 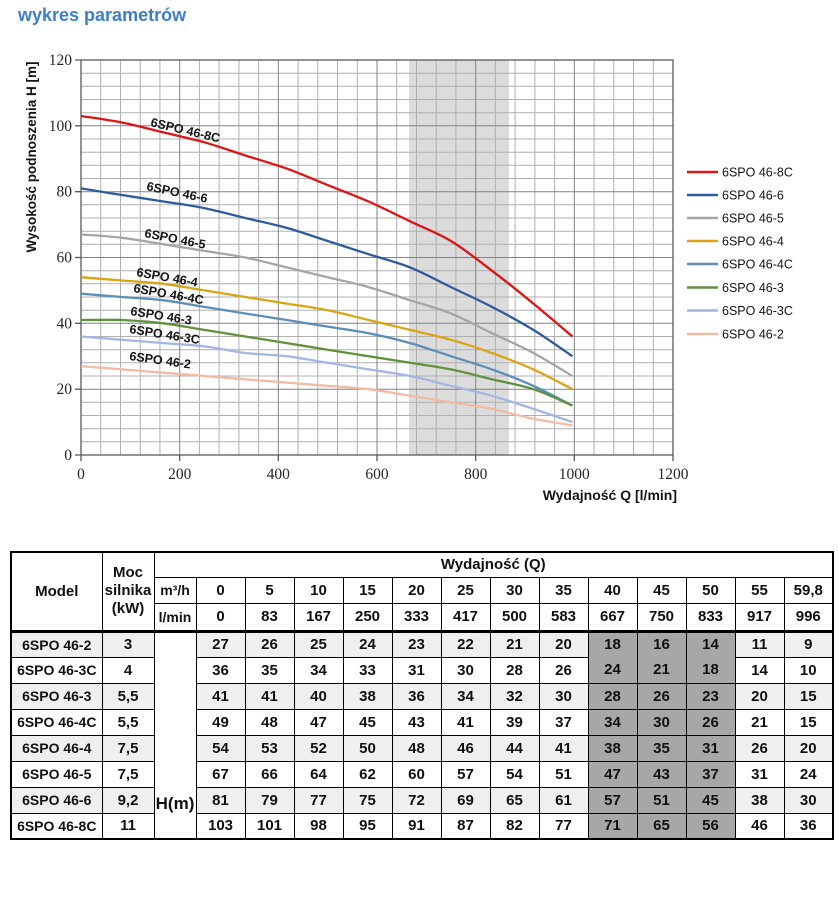 I want to click on svg-text: Wysokość podnoszenia H [m], so click(x=31, y=156).